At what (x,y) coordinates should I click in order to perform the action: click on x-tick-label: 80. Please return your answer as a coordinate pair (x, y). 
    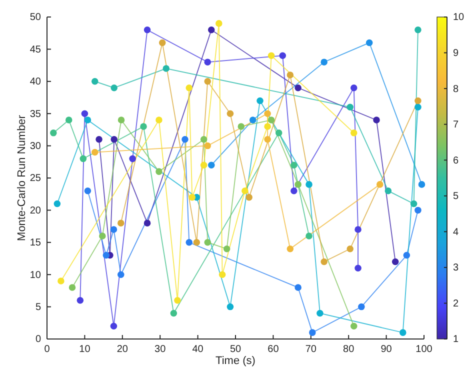
    Looking at the image, I should click on (349, 350).